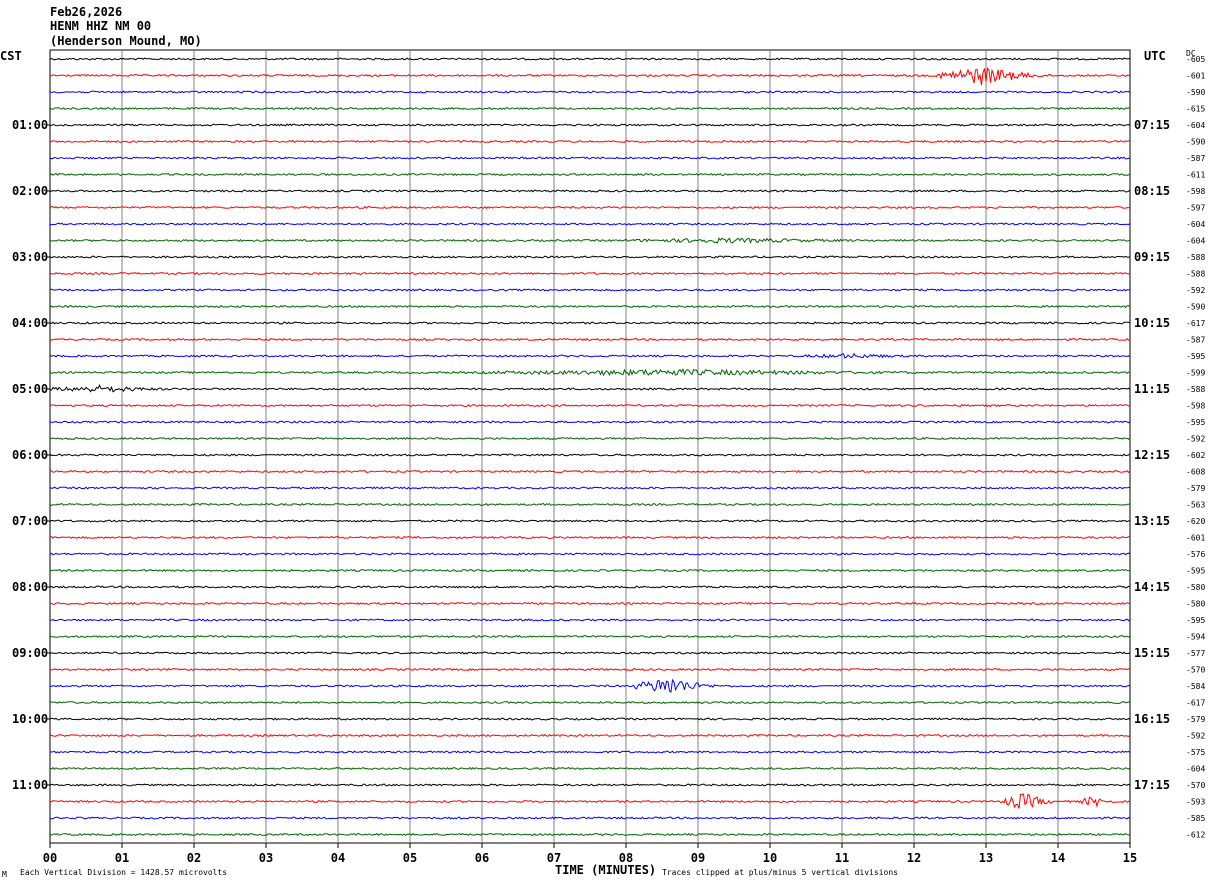  What do you see at coordinates (1195, 835) in the screenshot?
I see `dc-offset-label: -612` at bounding box center [1195, 835].